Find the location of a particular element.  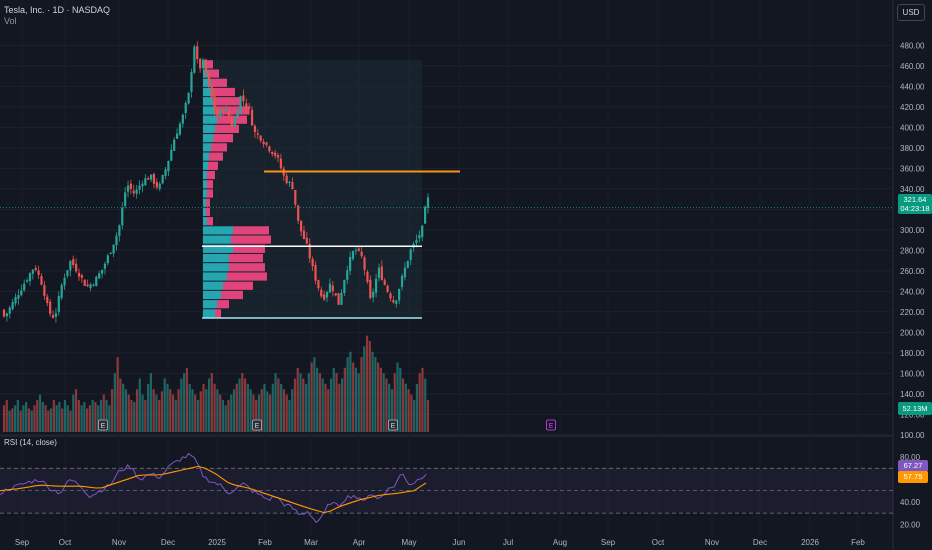

earnings-marker-label: E is located at coordinates (103, 426).